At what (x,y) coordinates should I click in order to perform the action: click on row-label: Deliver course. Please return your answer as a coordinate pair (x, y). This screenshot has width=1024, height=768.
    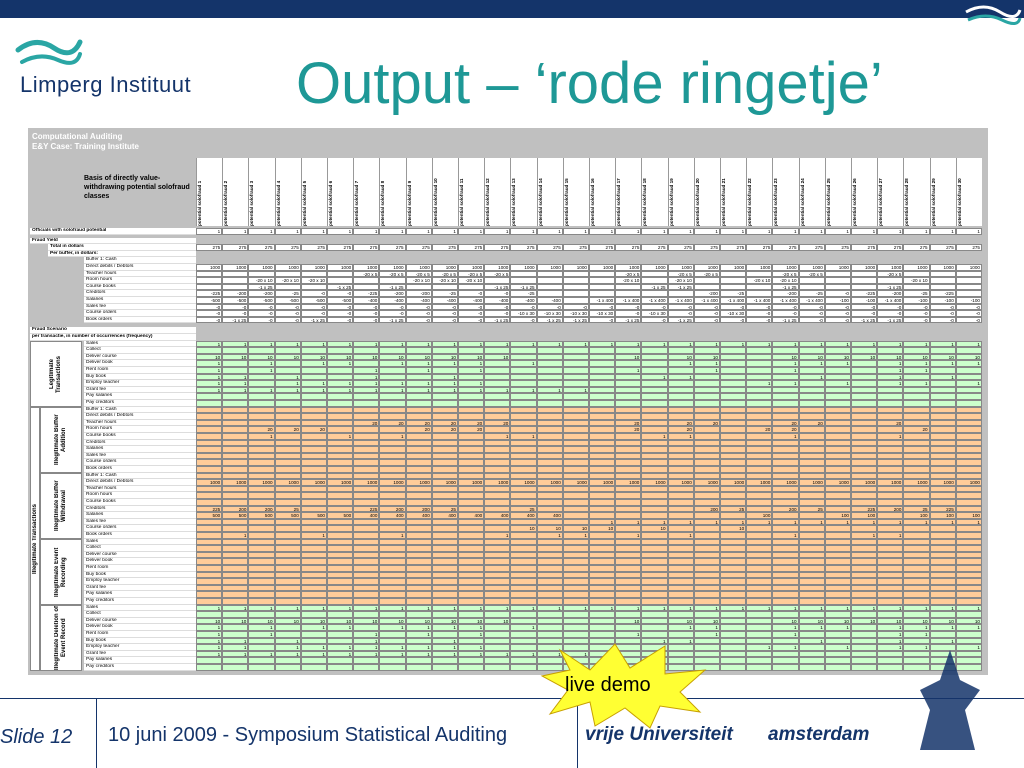
    Looking at the image, I should click on (140, 621).